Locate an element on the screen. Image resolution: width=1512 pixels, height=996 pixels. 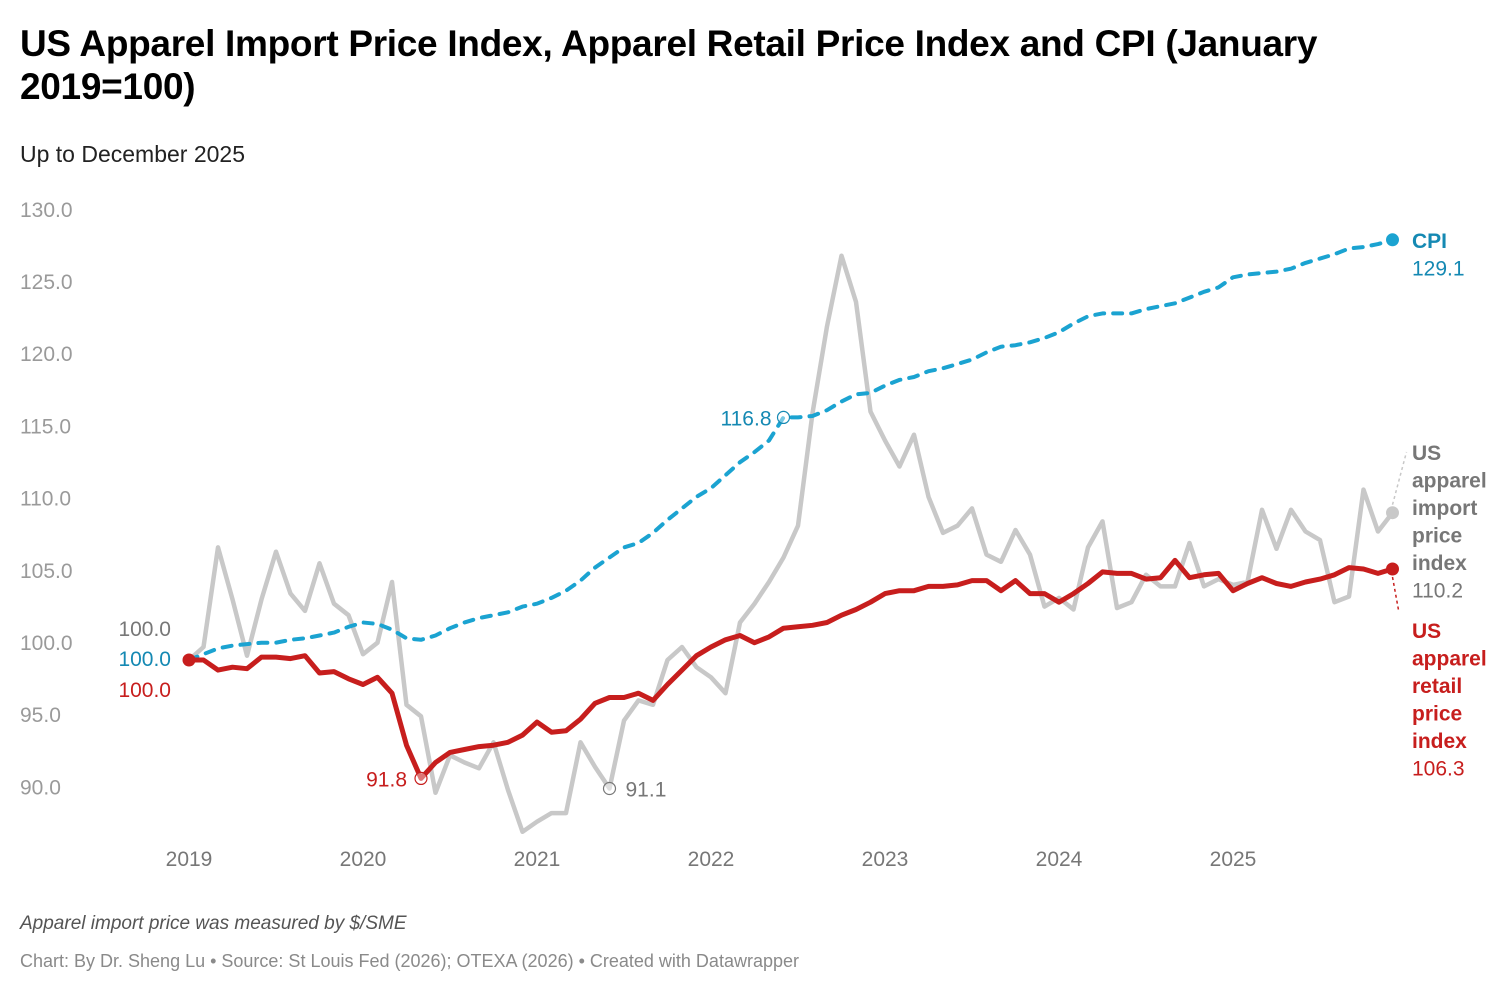
series-end-value-label: 106.3 is located at coordinates (1438, 769).